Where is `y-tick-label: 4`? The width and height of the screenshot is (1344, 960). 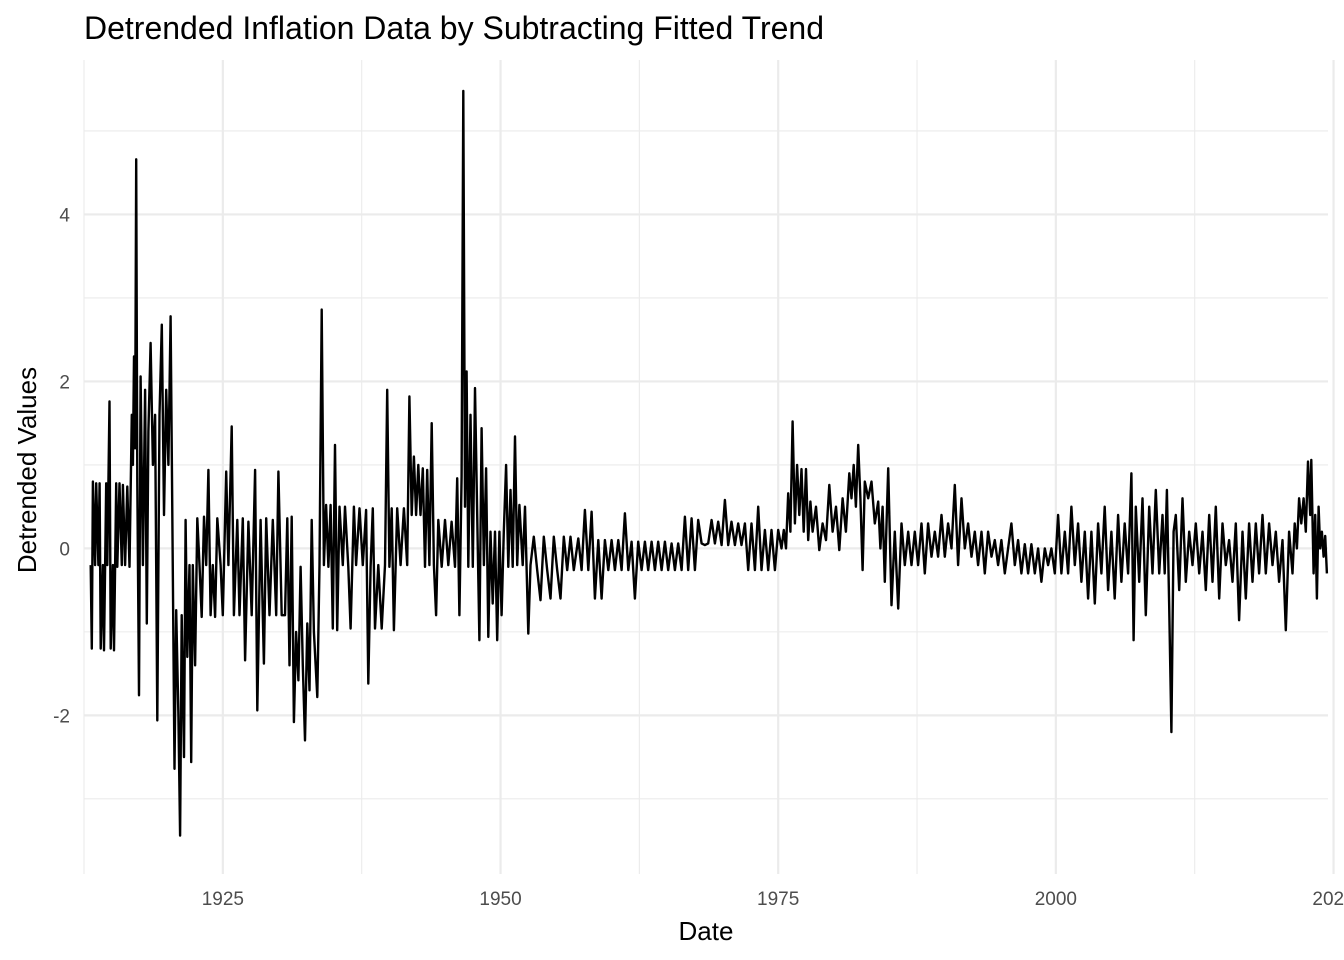 y-tick-label: 4 is located at coordinates (64, 215).